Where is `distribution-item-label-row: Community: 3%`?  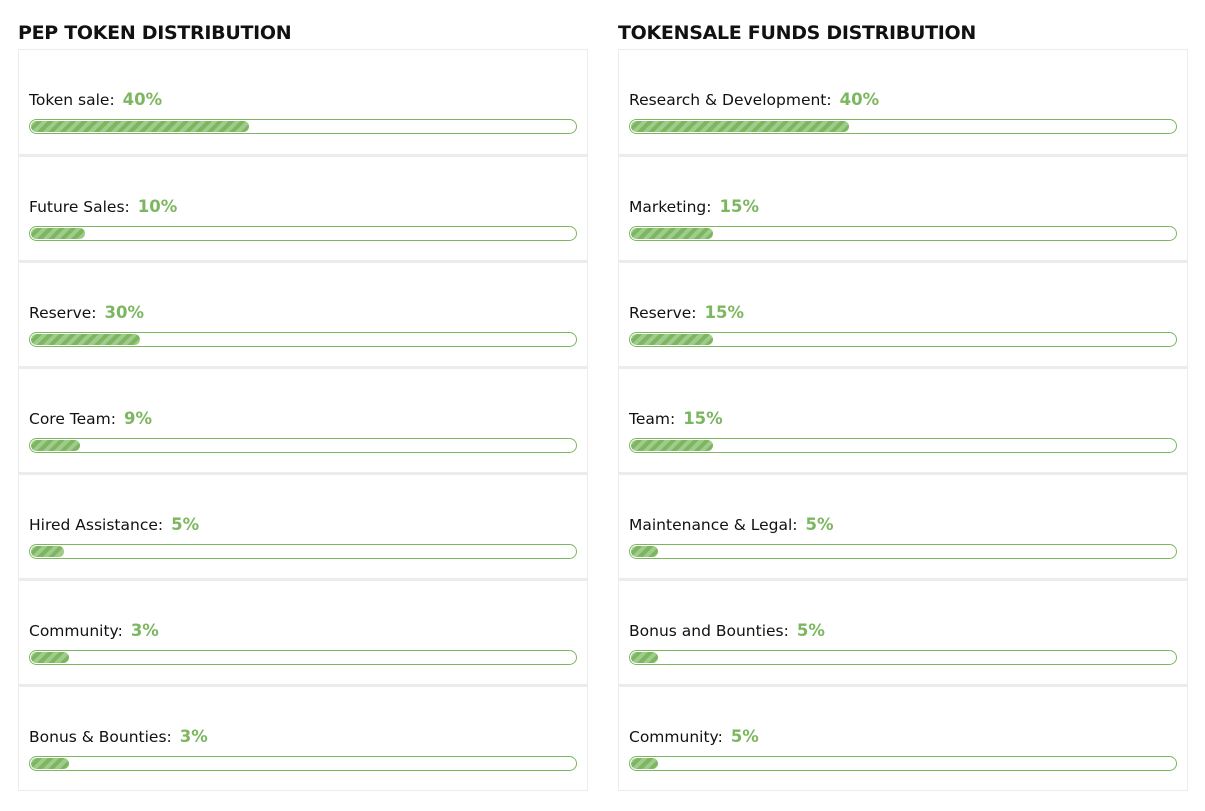
distribution-item-label-row: Community: 3% is located at coordinates (94, 630).